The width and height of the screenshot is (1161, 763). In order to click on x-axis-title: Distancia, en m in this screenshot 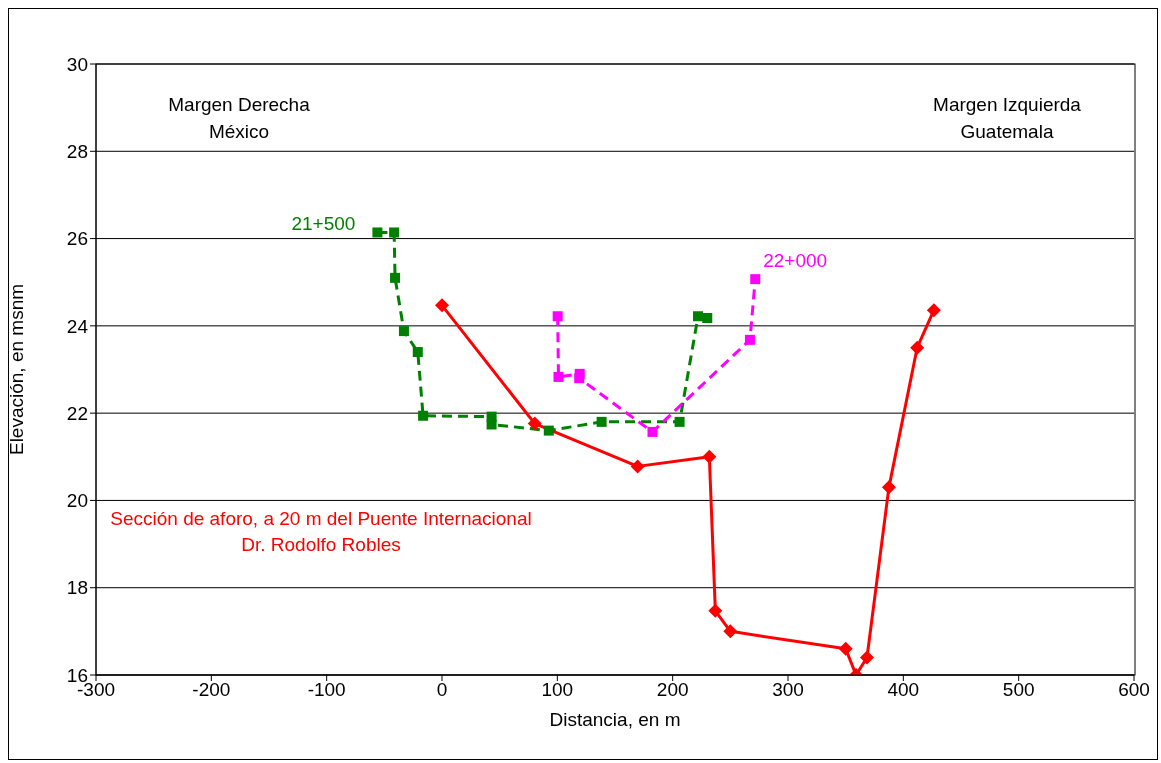, I will do `click(615, 720)`.